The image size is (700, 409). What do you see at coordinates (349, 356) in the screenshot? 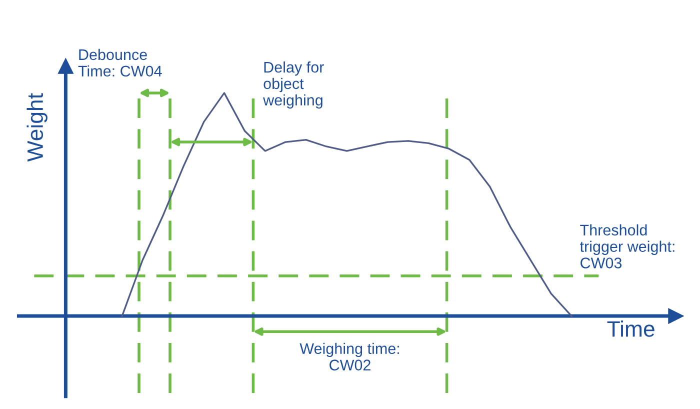
I see `text: Weighing time: CW02` at bounding box center [349, 356].